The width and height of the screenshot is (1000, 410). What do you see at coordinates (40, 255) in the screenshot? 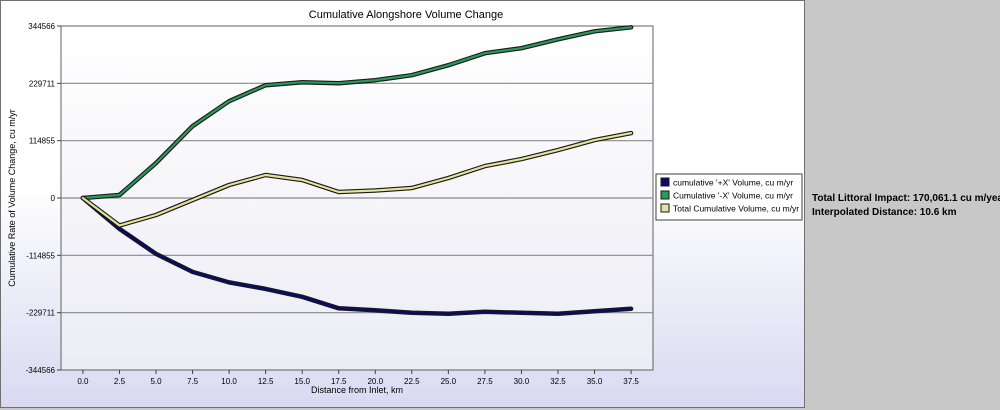
I see `y-tick-label: -114855` at bounding box center [40, 255].